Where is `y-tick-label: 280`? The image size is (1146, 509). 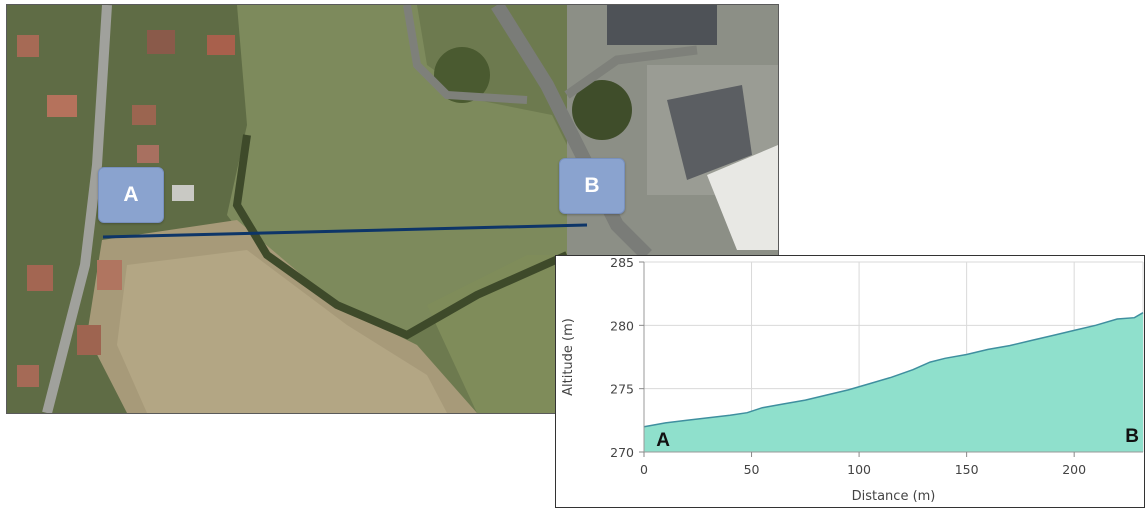
y-tick-label: 280 is located at coordinates (622, 325).